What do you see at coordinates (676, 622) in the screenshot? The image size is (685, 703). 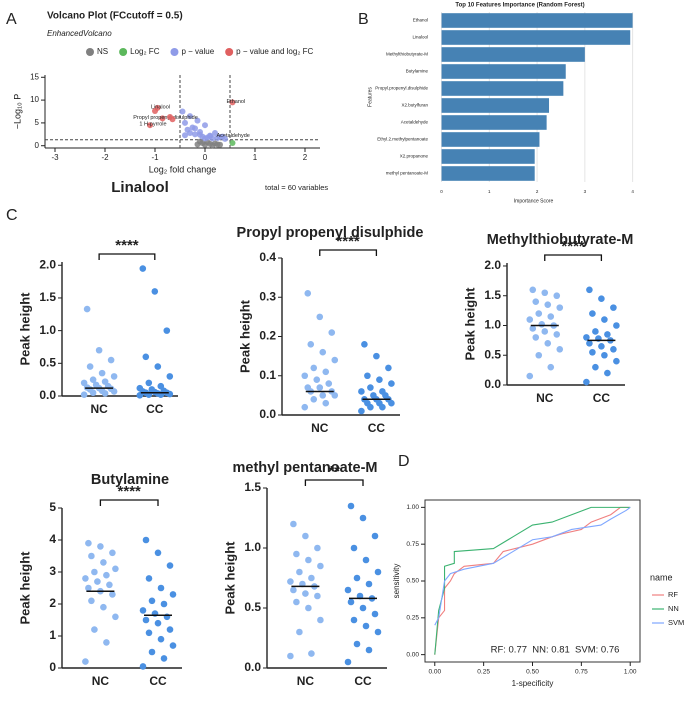 I see `legend-label: SVM` at bounding box center [676, 622].